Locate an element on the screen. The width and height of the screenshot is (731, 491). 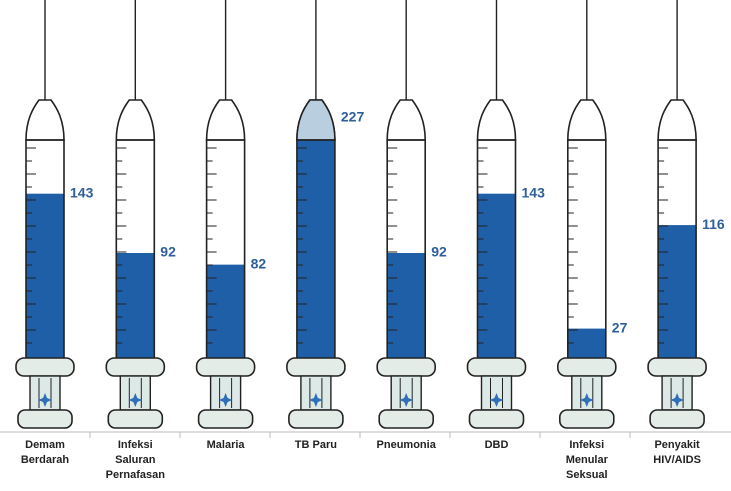
syringe: 82 Malaria is located at coordinates (223, 225).